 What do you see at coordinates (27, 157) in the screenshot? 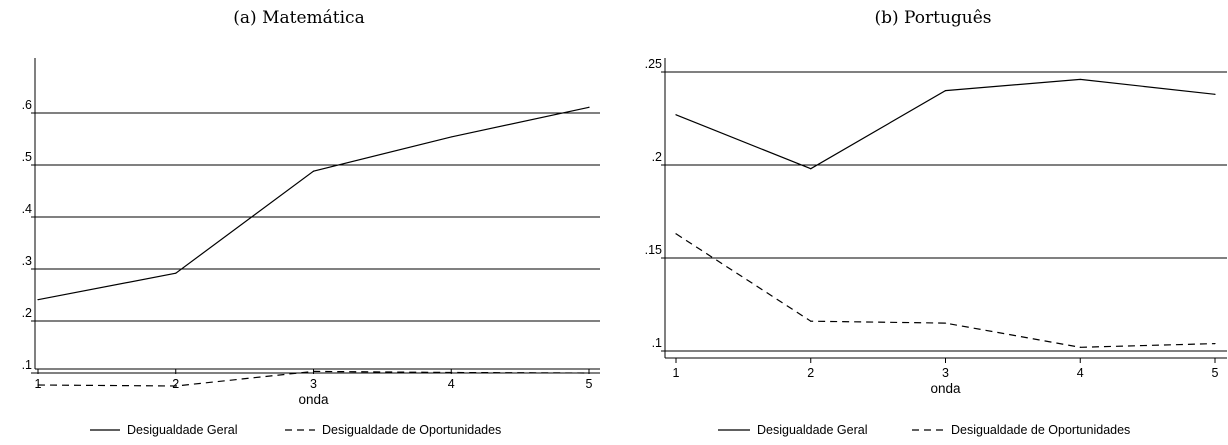
I see `y-tick-label: .5` at bounding box center [27, 157].